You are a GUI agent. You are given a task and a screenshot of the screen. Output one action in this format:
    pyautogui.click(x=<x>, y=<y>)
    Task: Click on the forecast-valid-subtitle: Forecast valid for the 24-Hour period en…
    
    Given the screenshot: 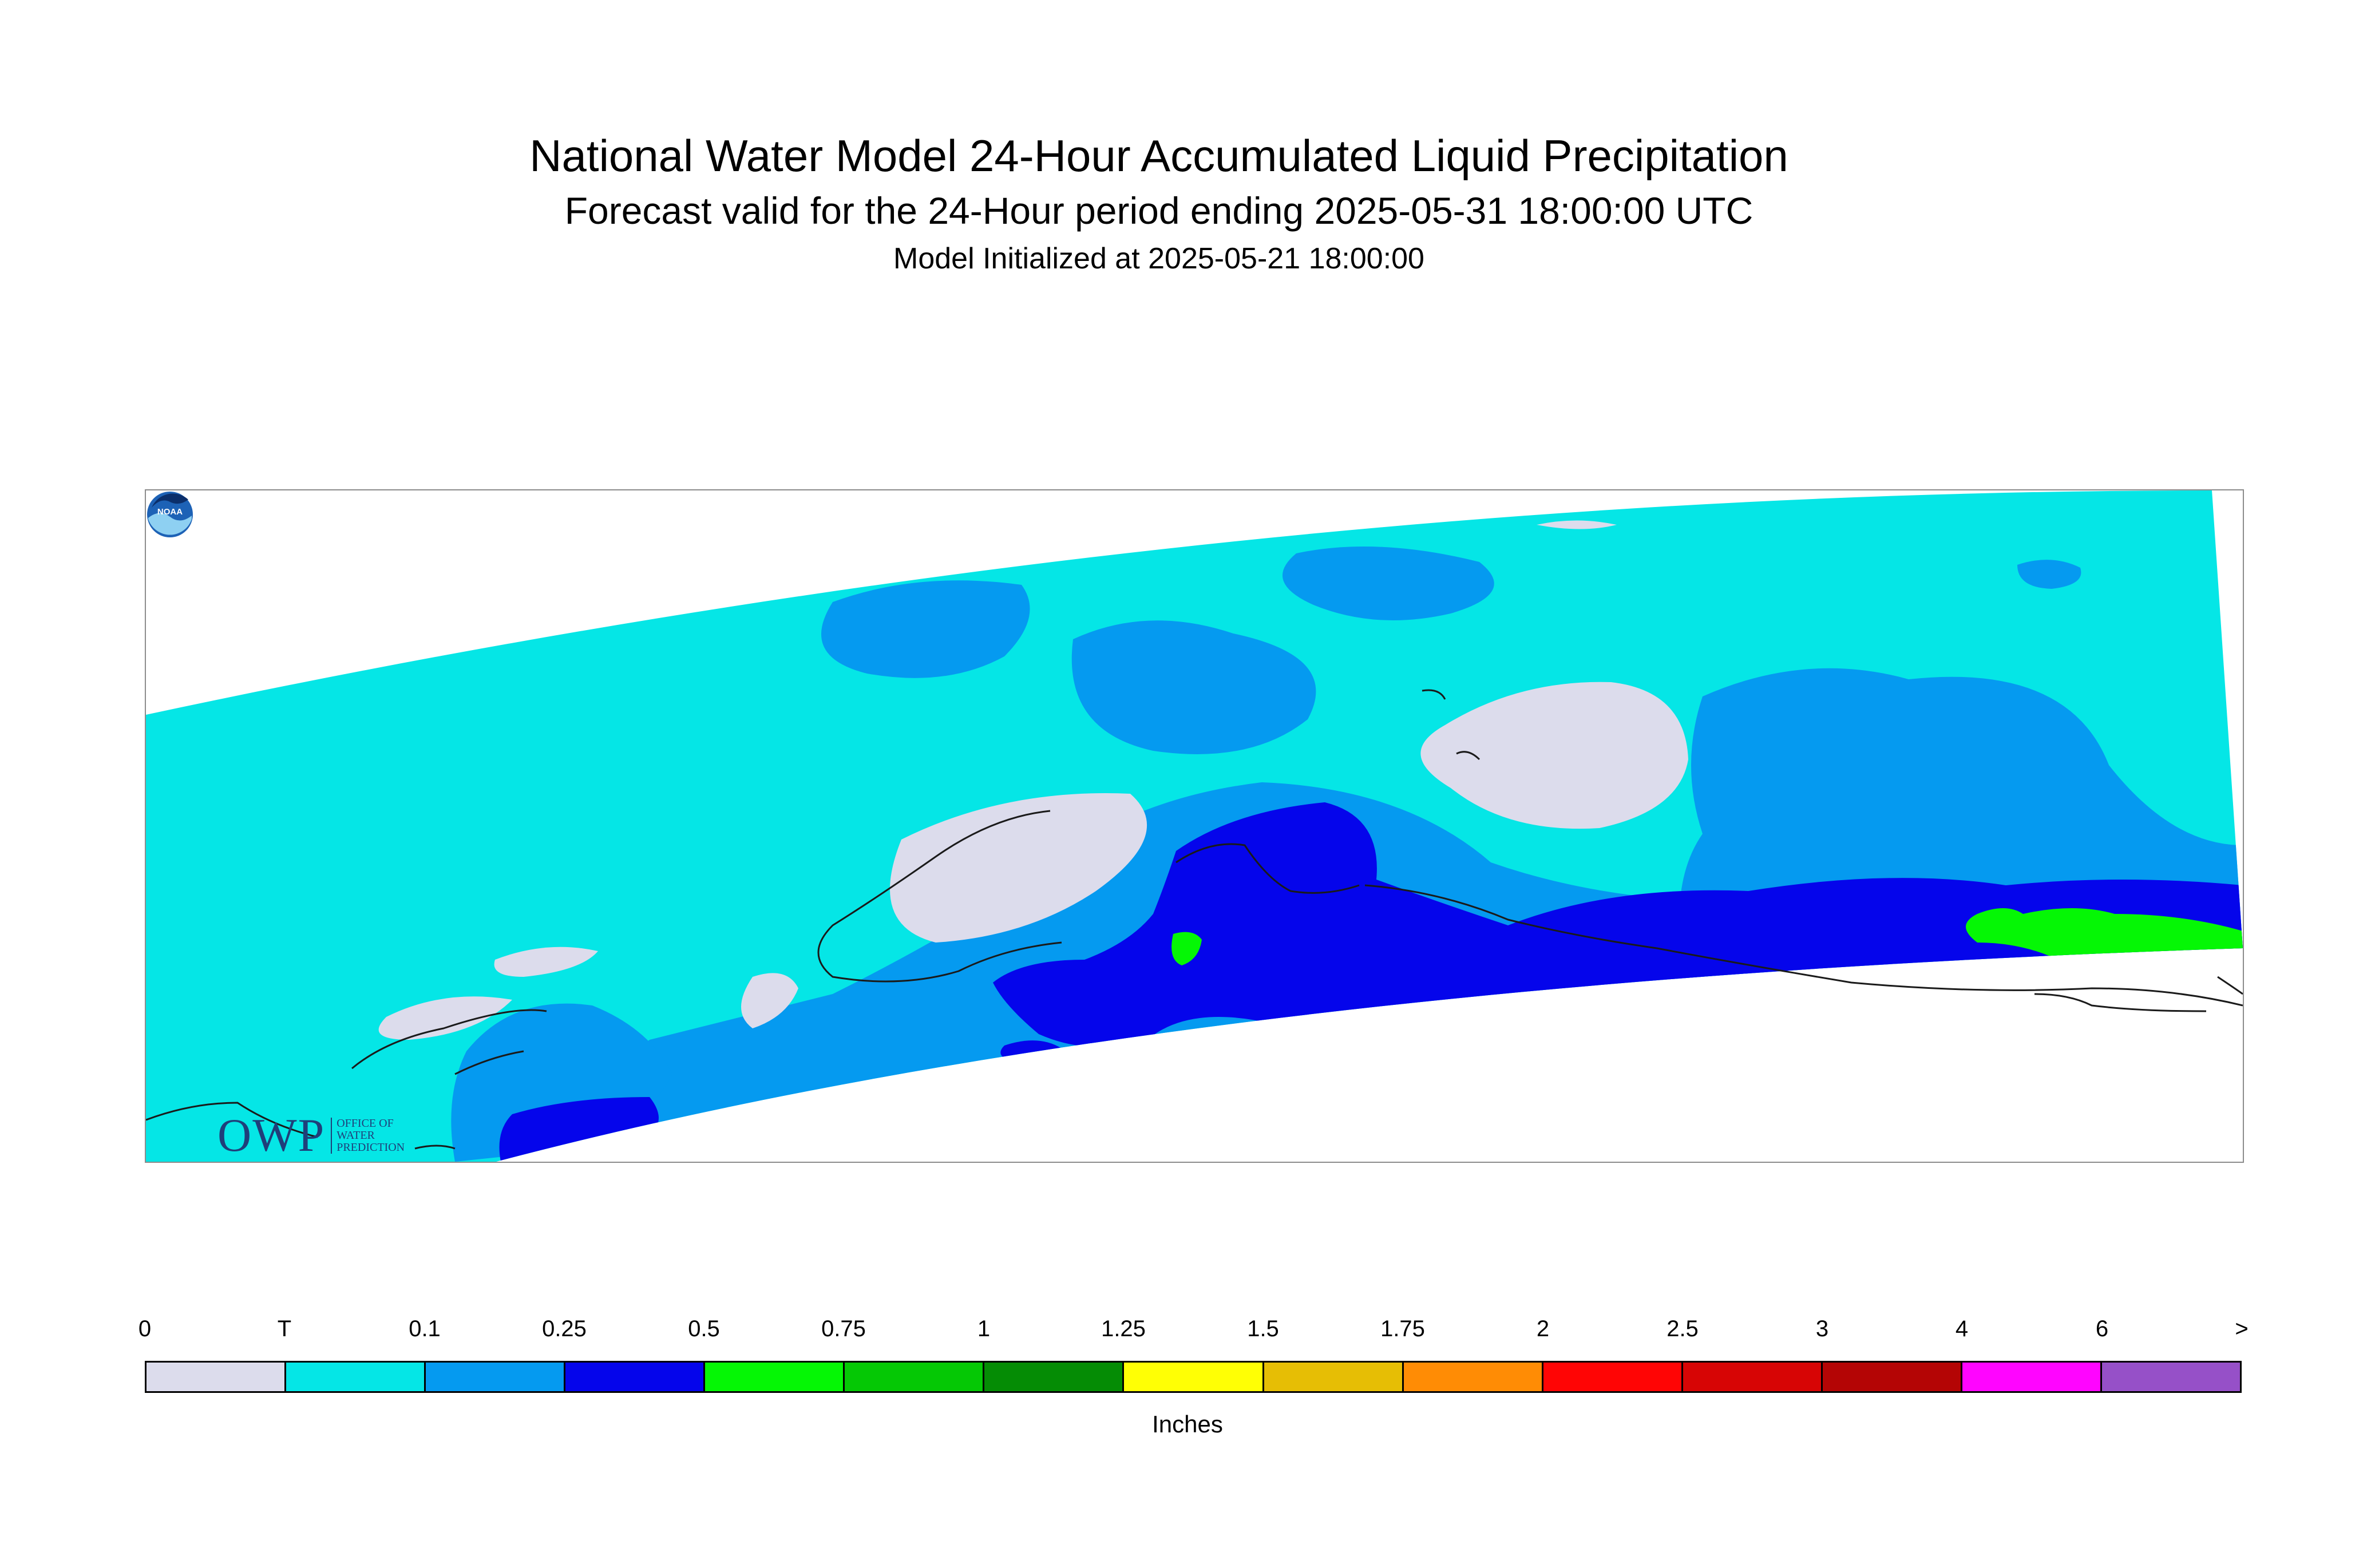 What is the action you would take?
    pyautogui.click(x=1158, y=210)
    